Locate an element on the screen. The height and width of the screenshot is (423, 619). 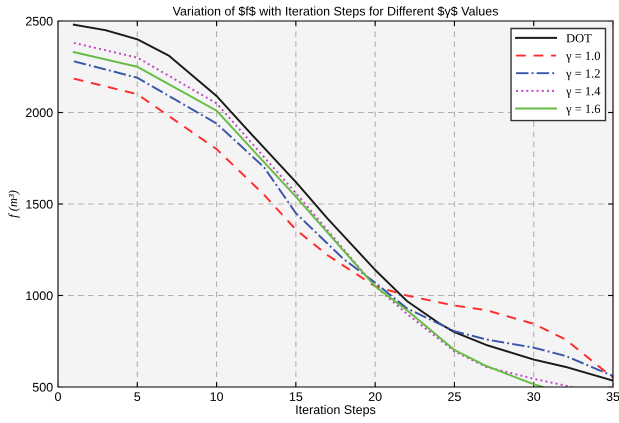
chart-title: Variation of $f$ with Iteration Steps for Different $γ$ Values is located at coordinates (335, 12).